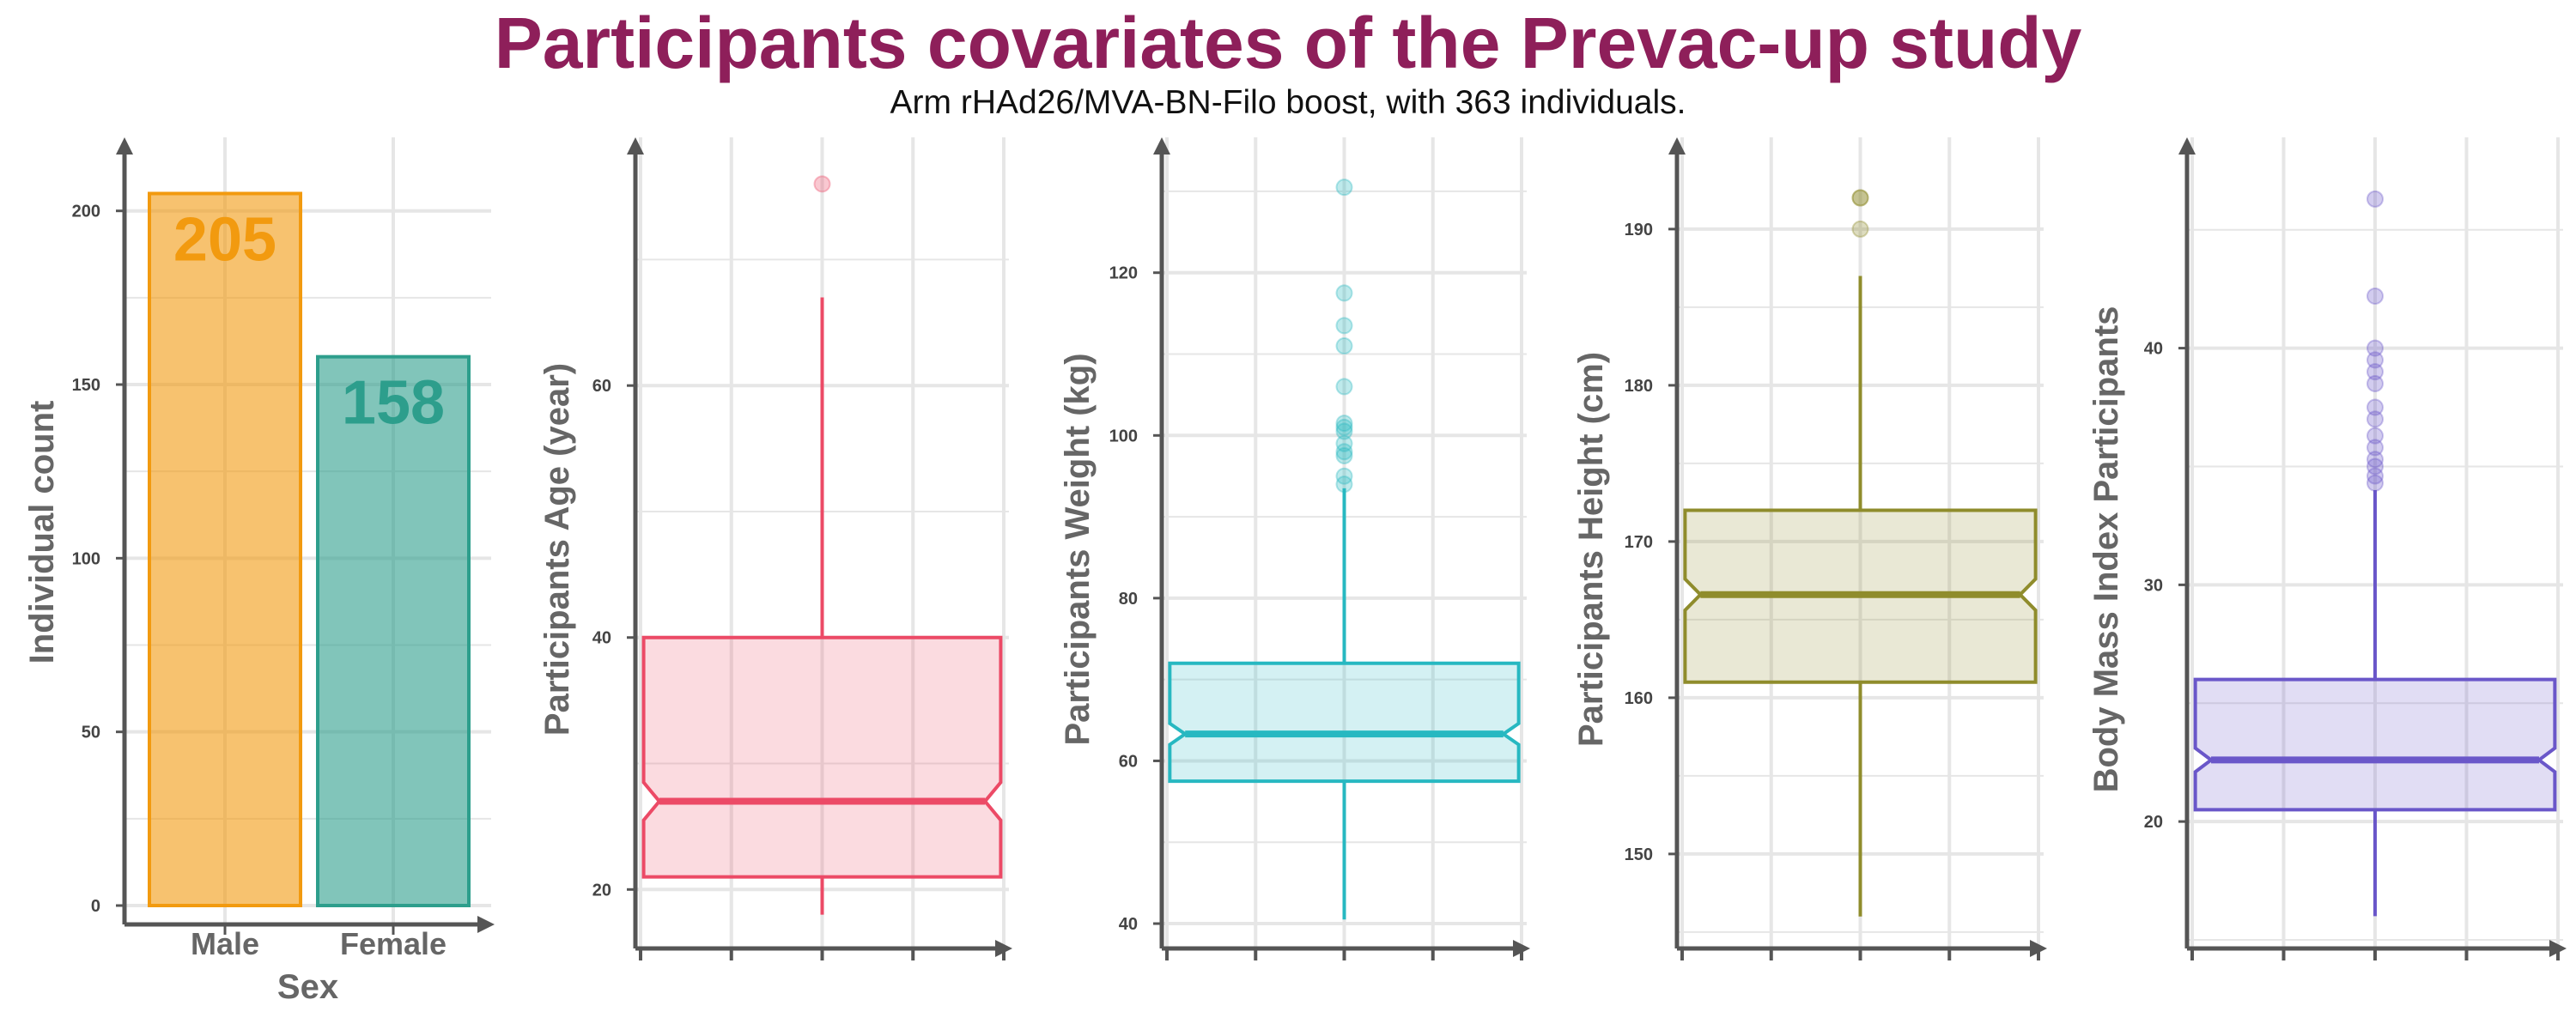 The image size is (2576, 1030). I want to click on bar-female, so click(393, 630).